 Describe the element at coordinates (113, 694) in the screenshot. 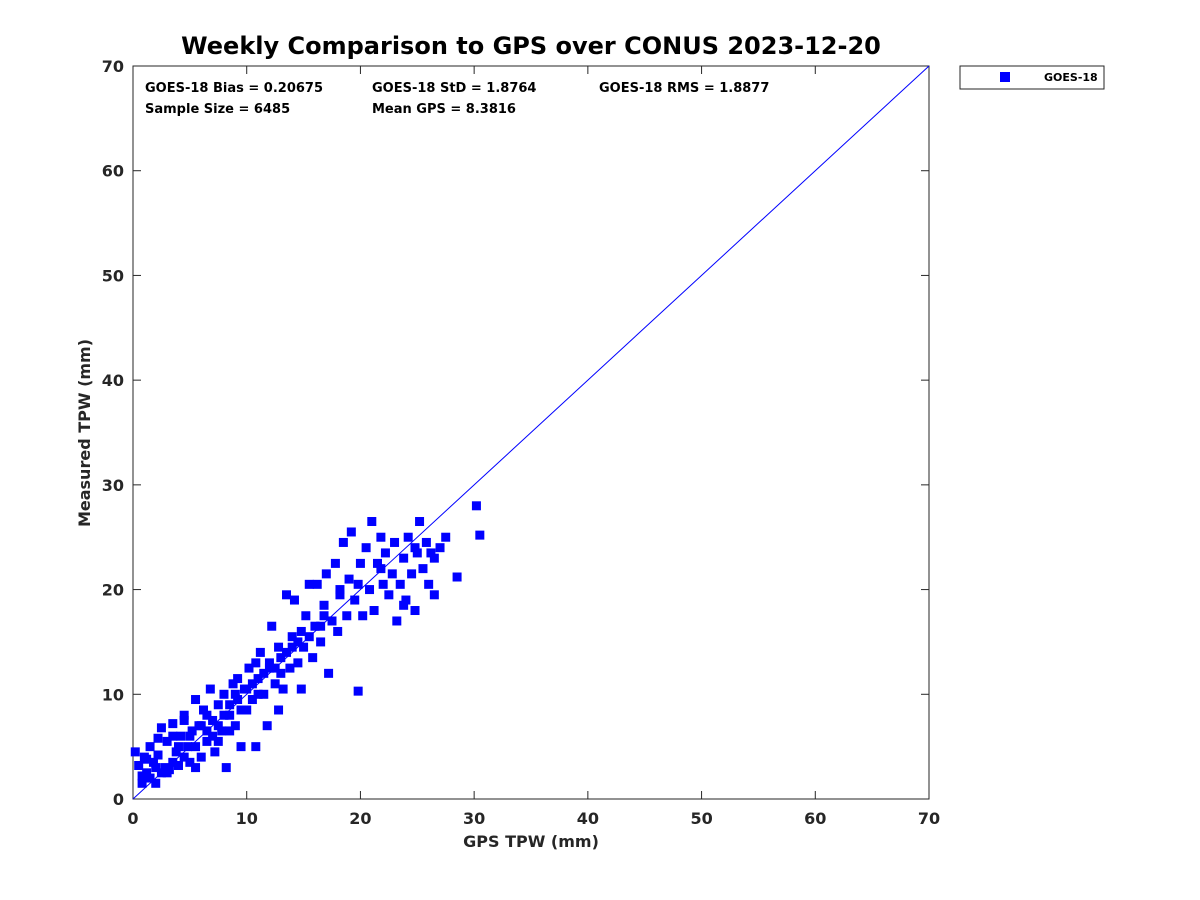

I see `y-tick-label: 10` at that location.